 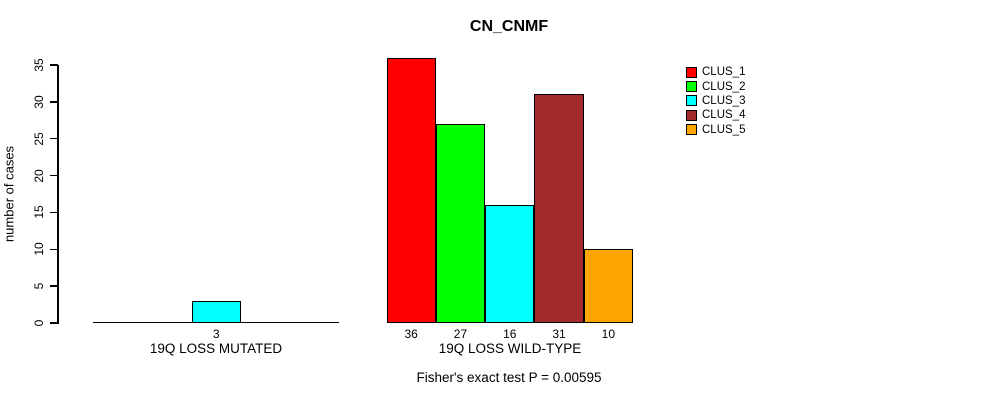 I want to click on y-tick-label: 15, so click(x=39, y=212).